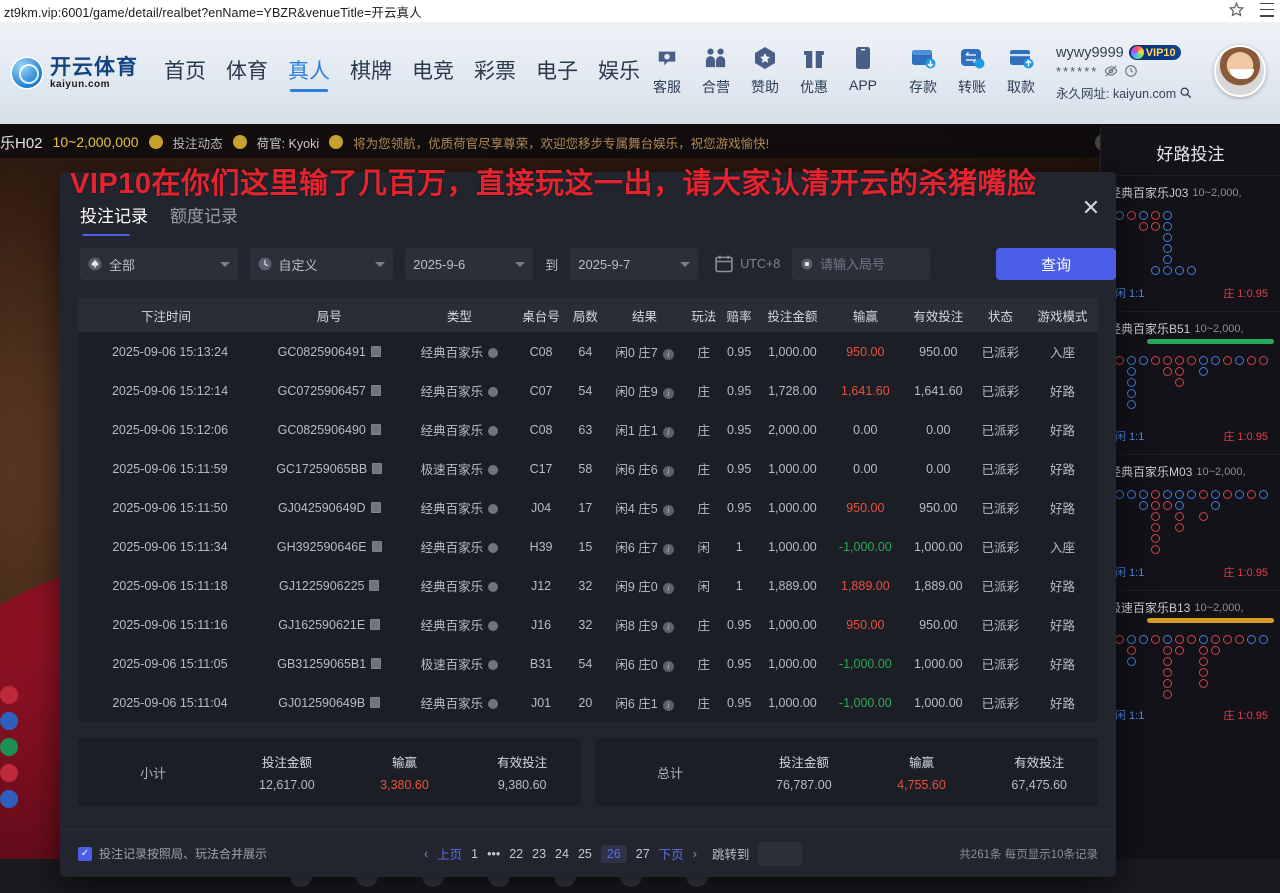  I want to click on menu-icon, so click(1267, 9).